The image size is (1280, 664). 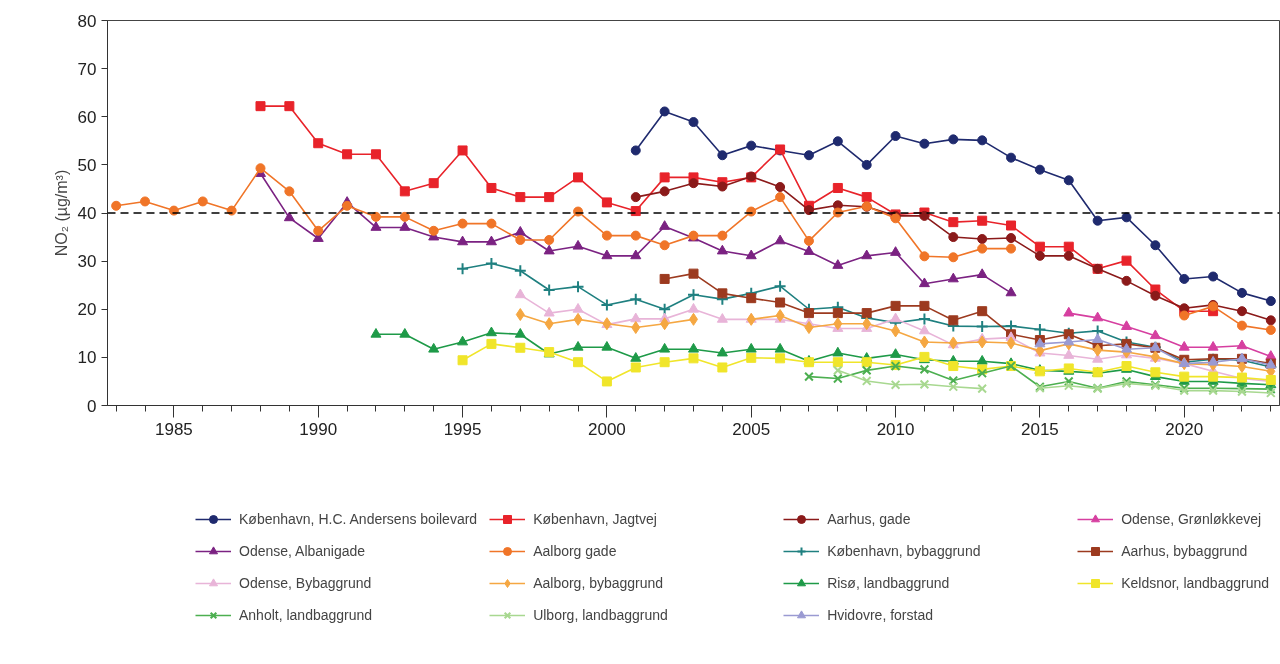 I want to click on x-tick-label: 2015, so click(x=1039, y=429).